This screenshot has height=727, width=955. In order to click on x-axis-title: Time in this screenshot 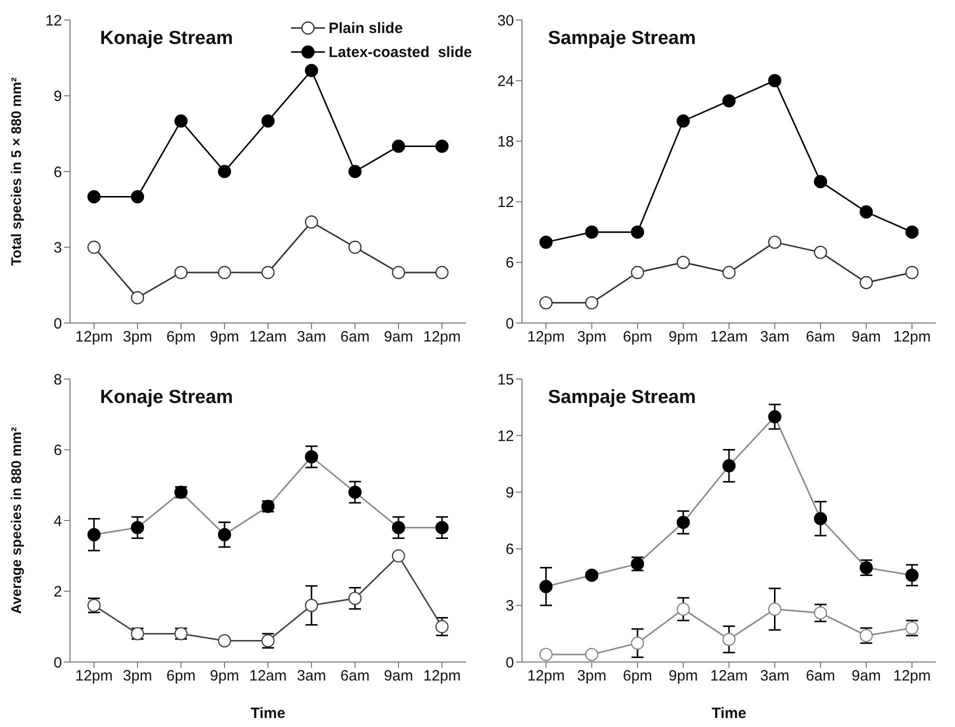, I will do `click(268, 713)`.